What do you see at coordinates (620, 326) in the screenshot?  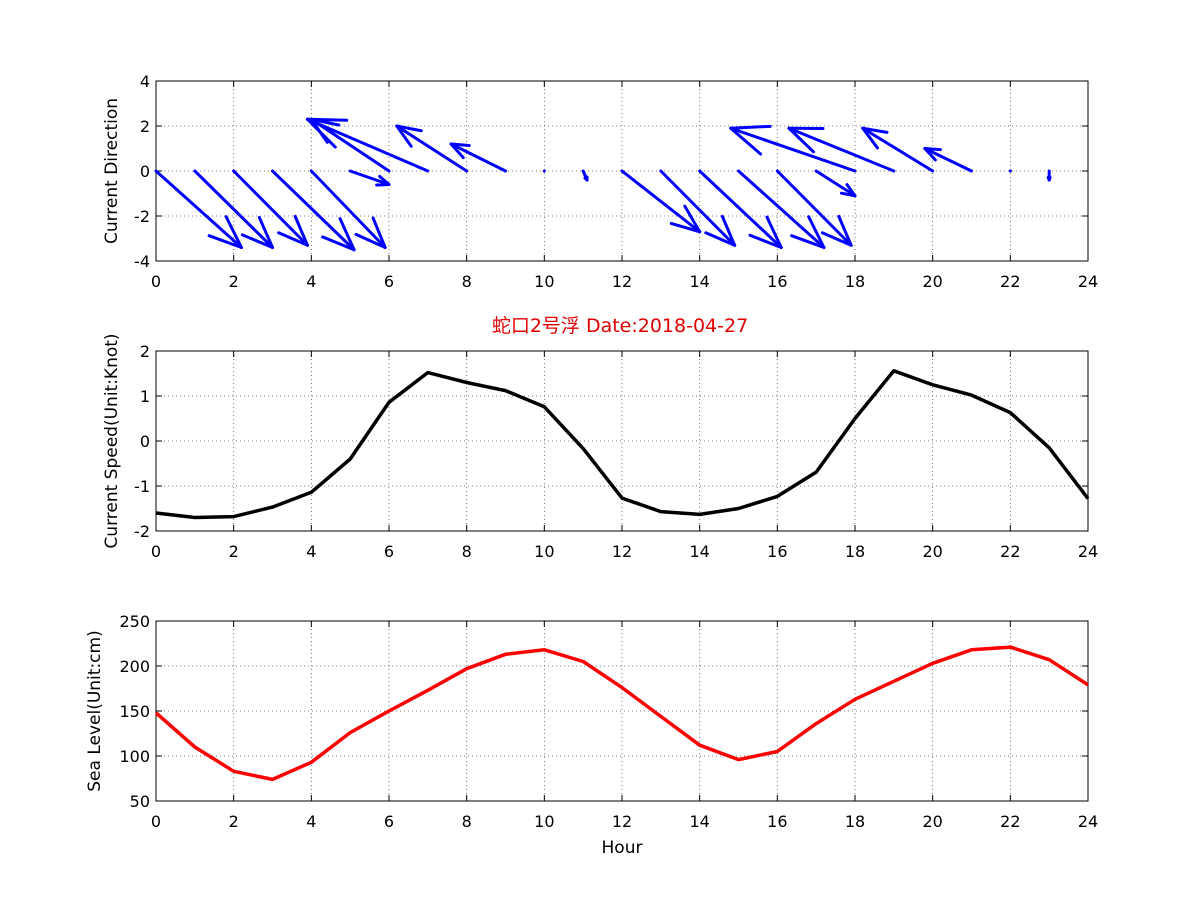 I see `figure-title: 蛇口2号浮 Date:2018-04-27` at bounding box center [620, 326].